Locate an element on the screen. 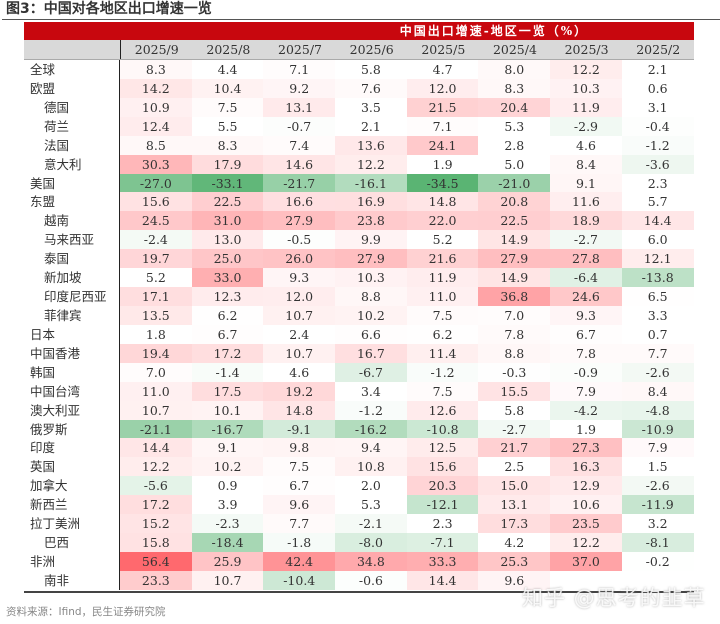 This screenshot has height=624, width=720. value-cell: 17.2 is located at coordinates (227, 353).